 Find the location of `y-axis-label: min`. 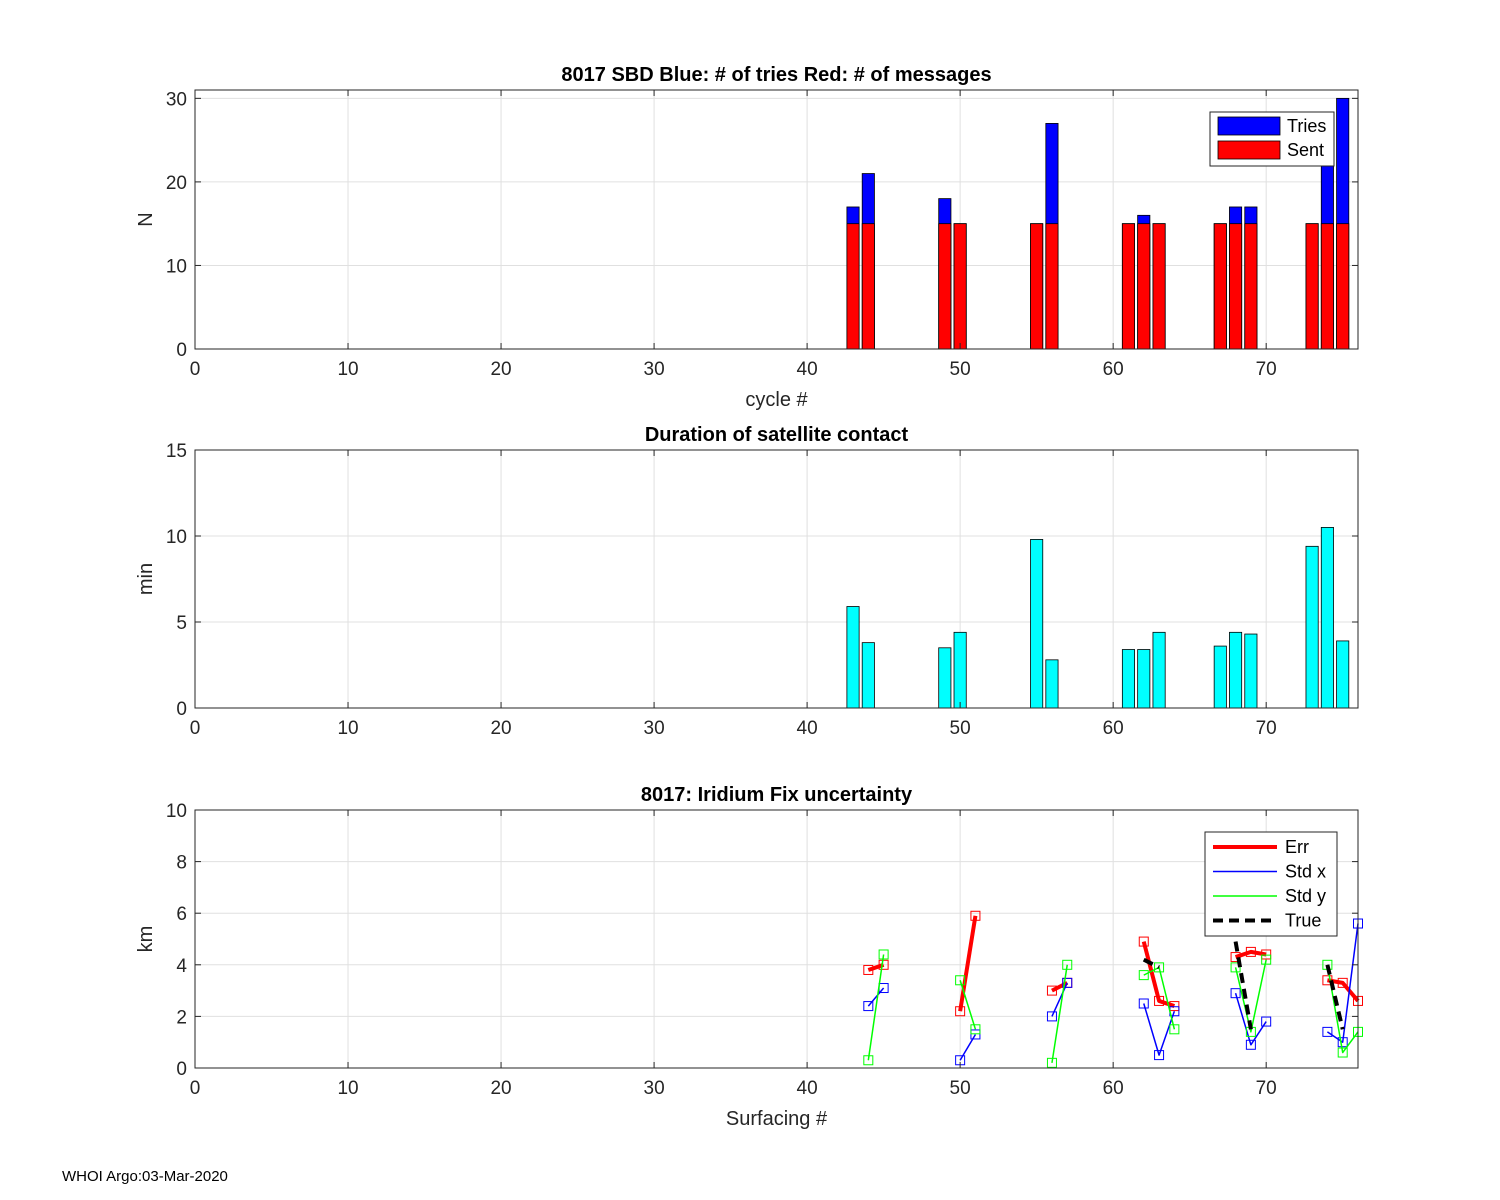

y-axis-label: min is located at coordinates (146, 579).